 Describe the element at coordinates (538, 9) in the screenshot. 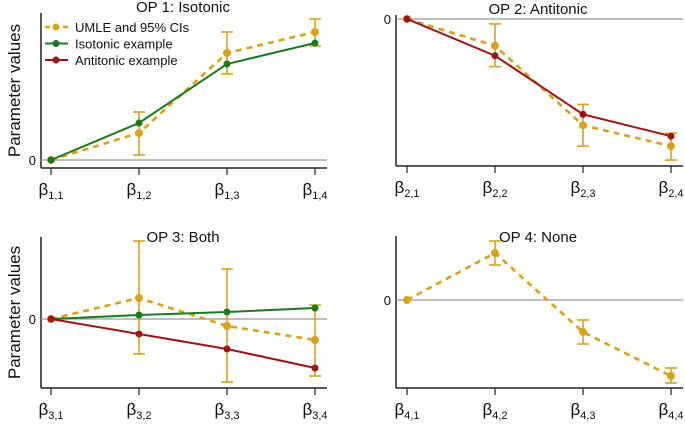

I see `panel-title: OP 2: Antitonic` at that location.